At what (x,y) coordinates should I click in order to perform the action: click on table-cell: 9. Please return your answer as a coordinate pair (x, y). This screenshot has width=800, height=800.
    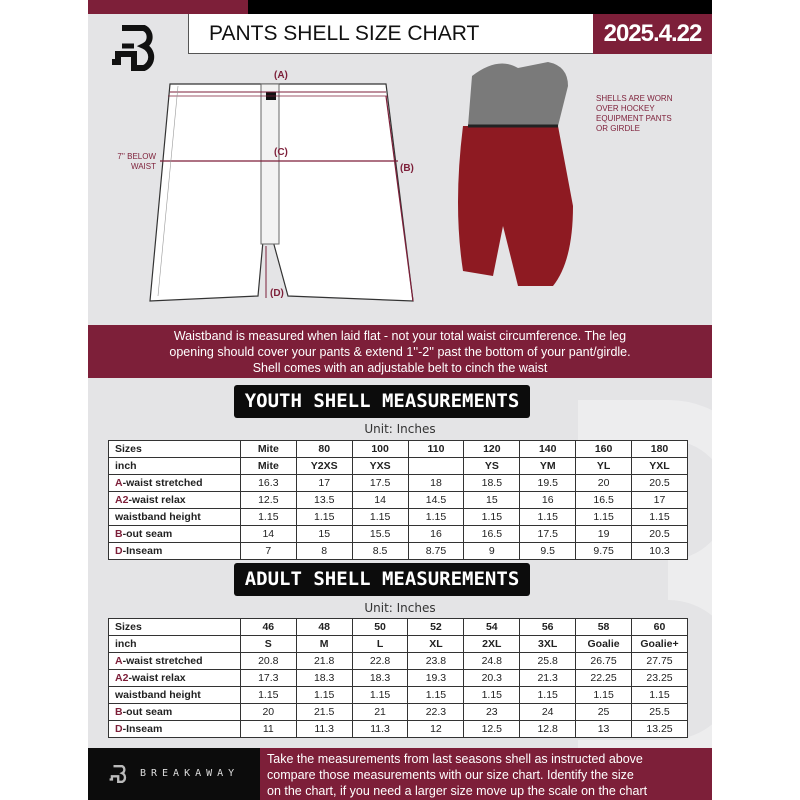
    Looking at the image, I should click on (492, 551).